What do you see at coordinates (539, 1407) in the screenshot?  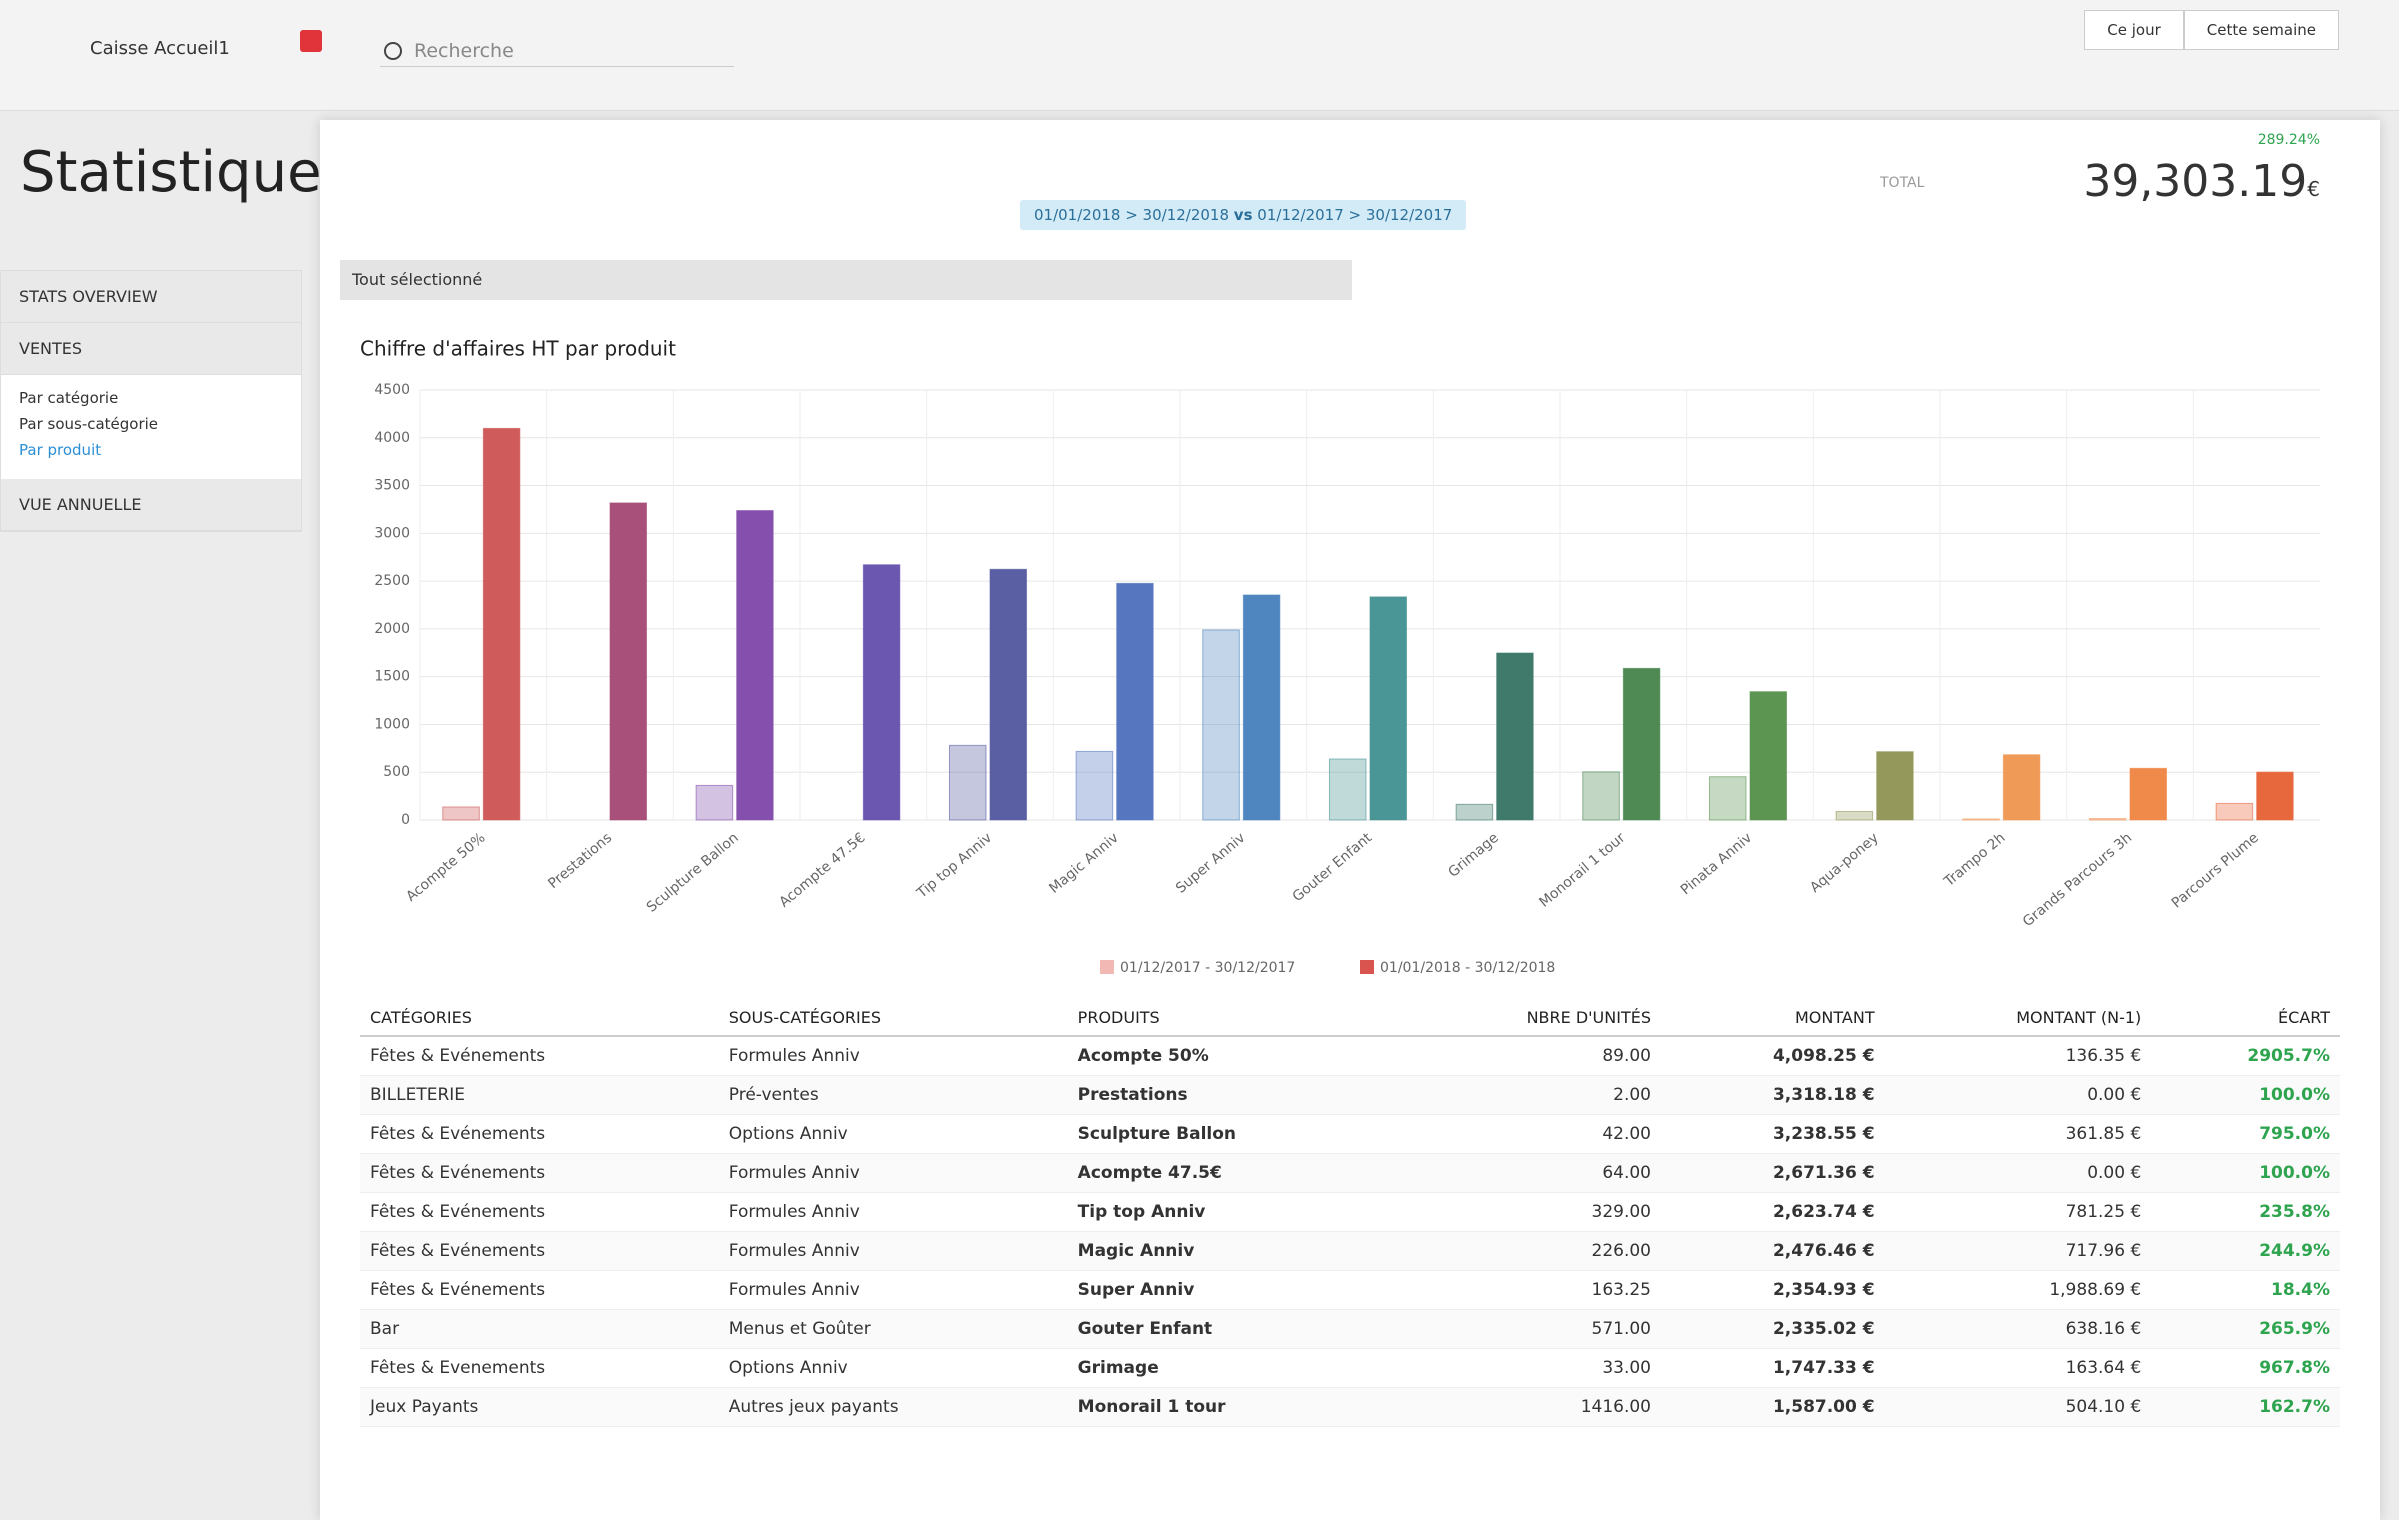 I see `table-cell: Jeux Payants` at bounding box center [539, 1407].